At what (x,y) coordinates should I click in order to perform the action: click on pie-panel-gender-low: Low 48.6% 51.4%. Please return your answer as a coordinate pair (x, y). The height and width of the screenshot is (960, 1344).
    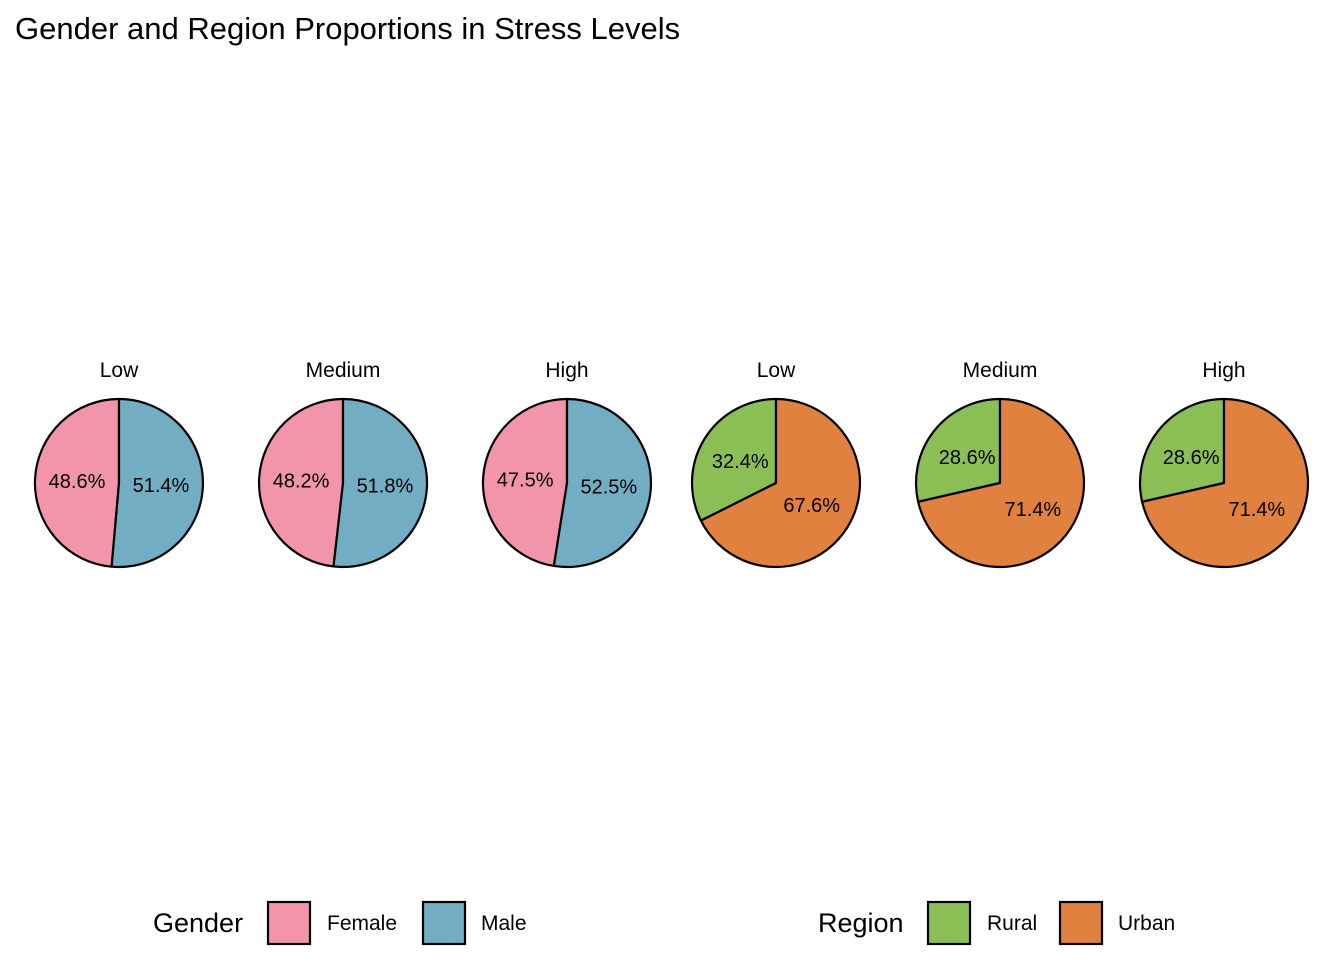
    Looking at the image, I should click on (118, 464).